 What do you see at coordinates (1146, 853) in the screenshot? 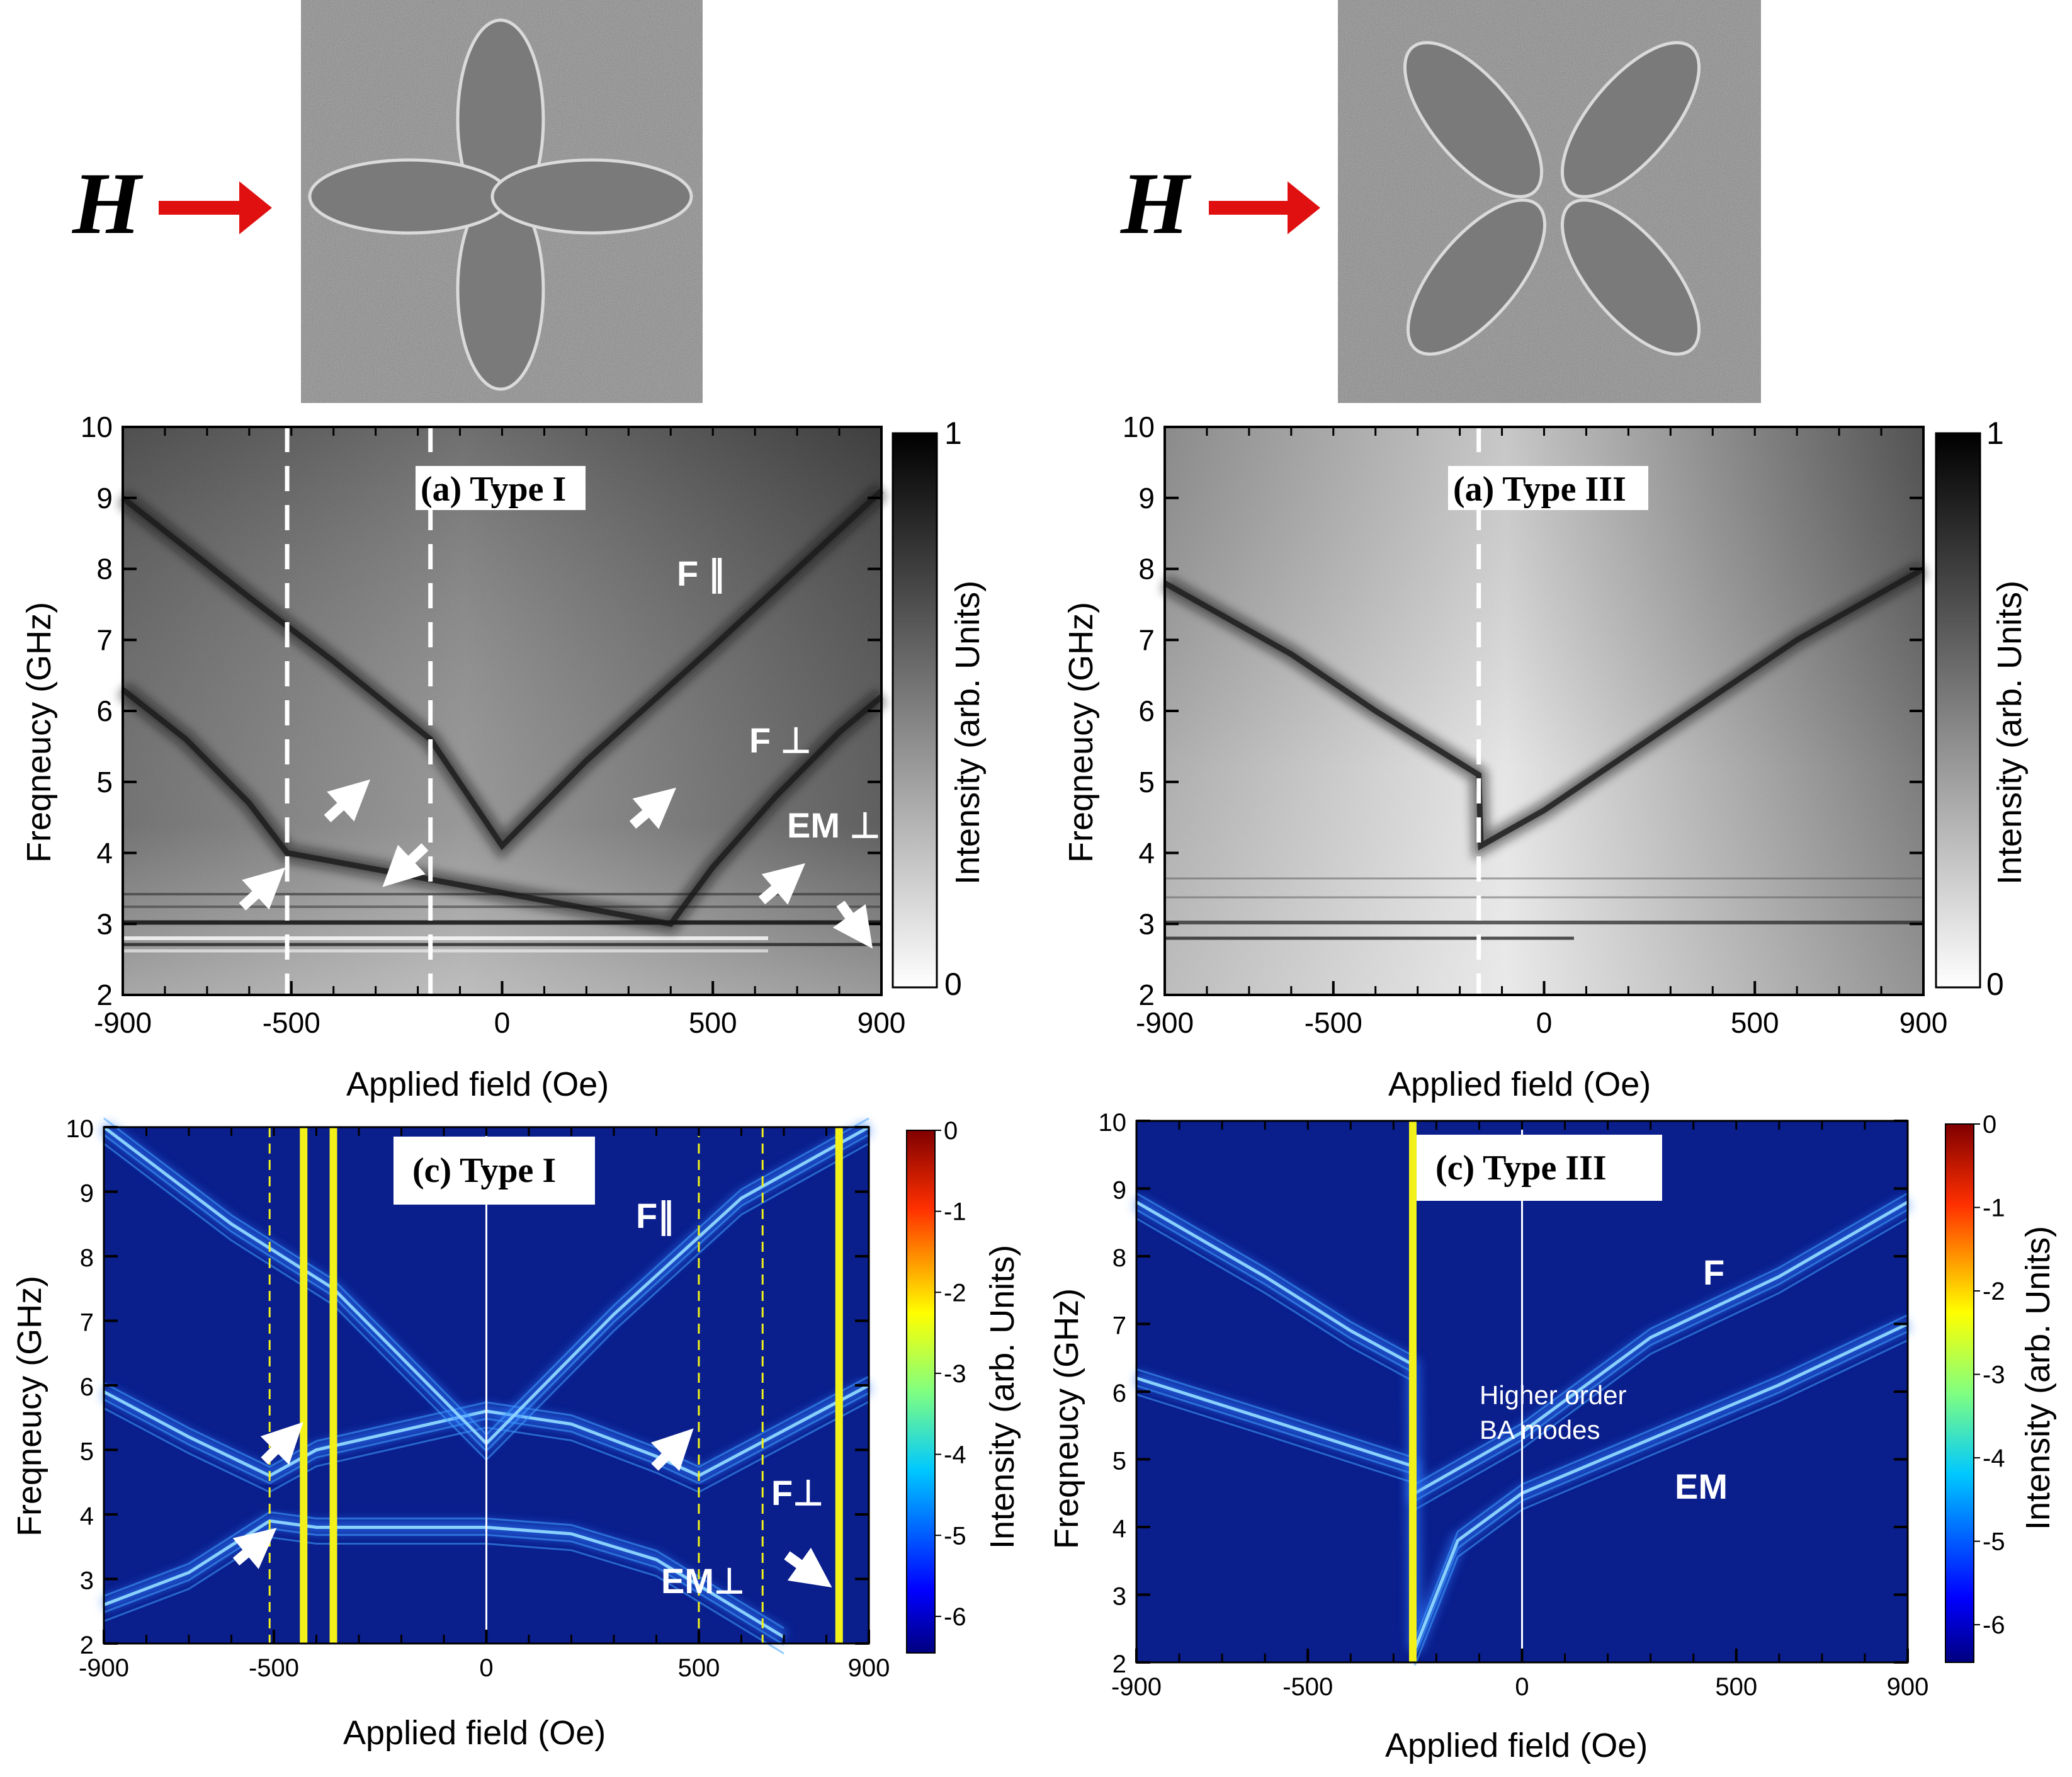
I see `a2-ytick-label: 4` at bounding box center [1146, 853].